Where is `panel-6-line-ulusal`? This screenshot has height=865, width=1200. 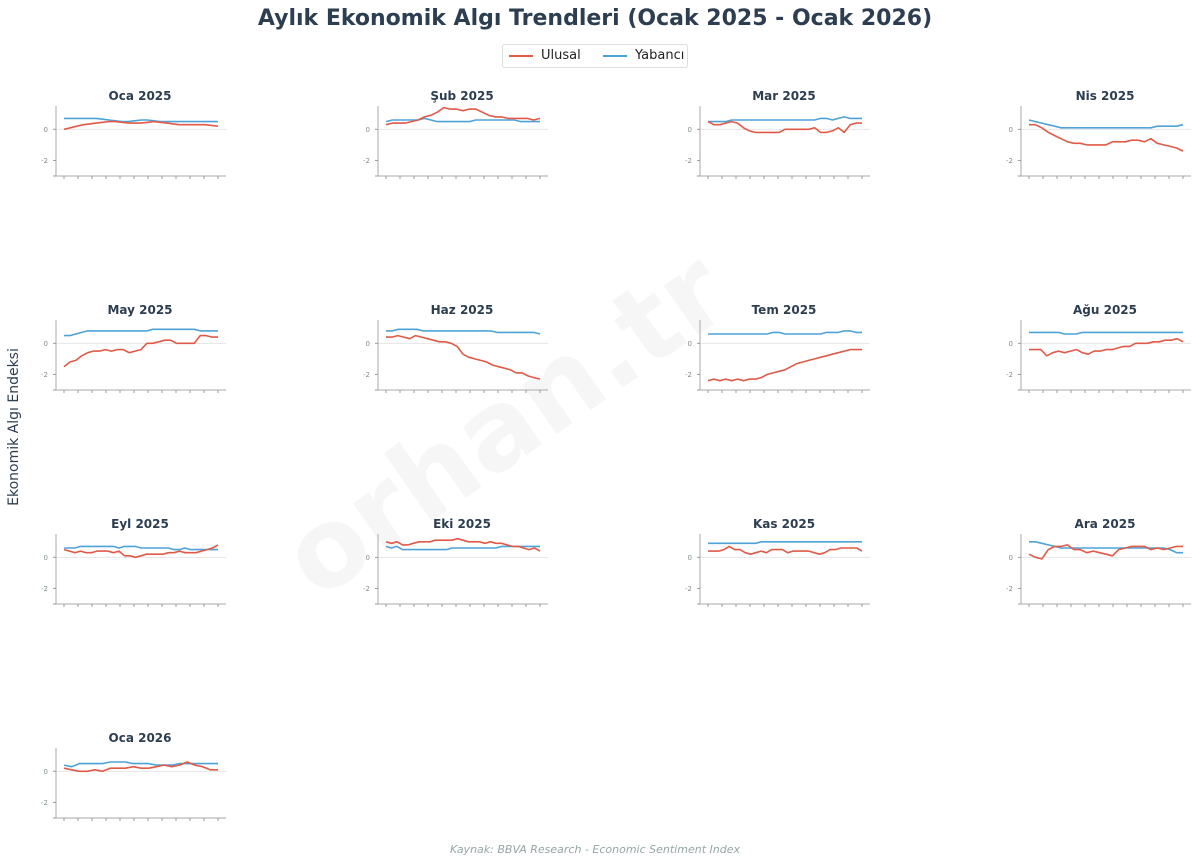
panel-6-line-ulusal is located at coordinates (463, 357).